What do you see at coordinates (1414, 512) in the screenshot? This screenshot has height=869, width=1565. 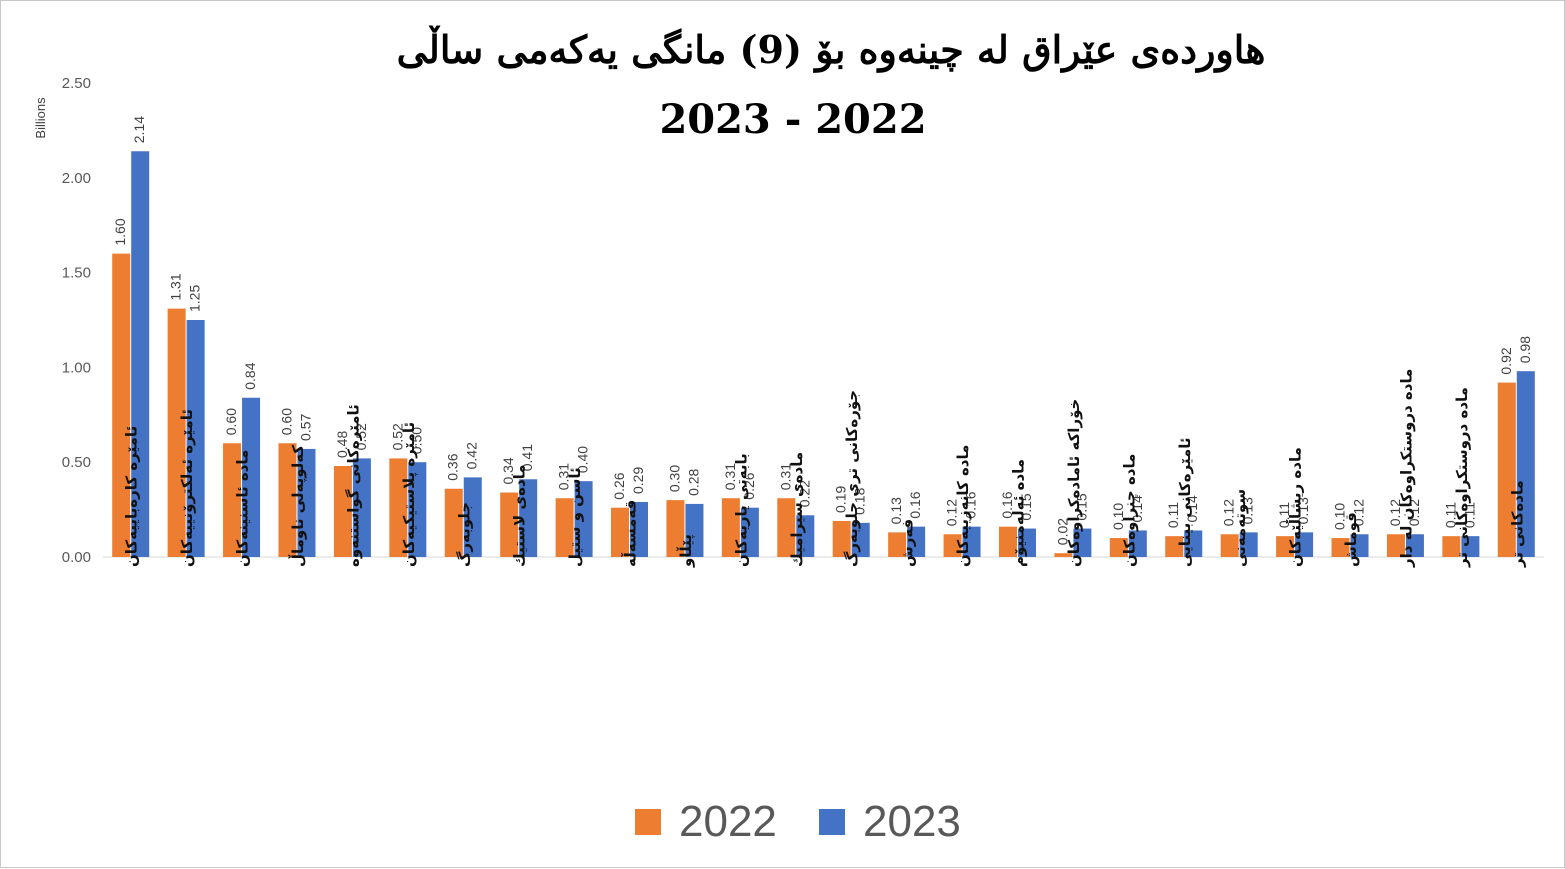 I see `data-label-2023-23: 0.12` at bounding box center [1414, 512].